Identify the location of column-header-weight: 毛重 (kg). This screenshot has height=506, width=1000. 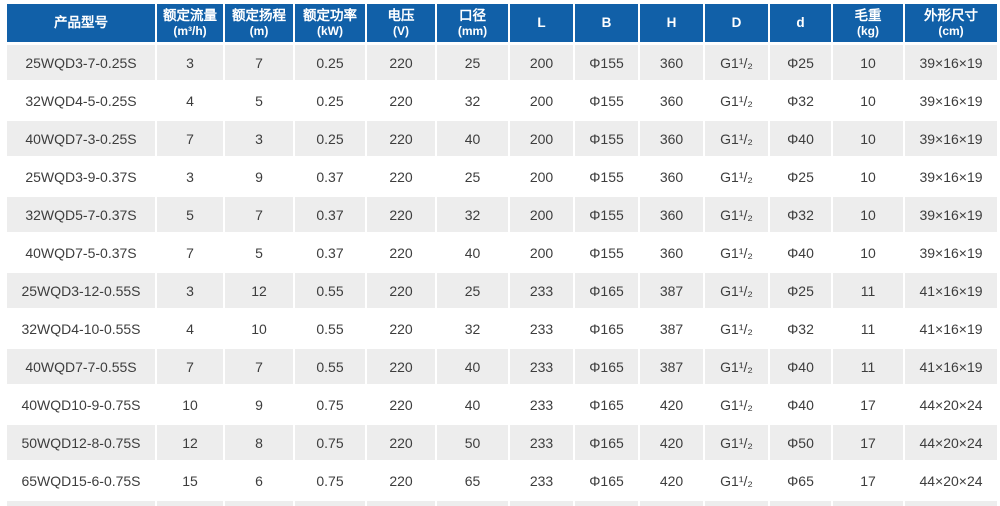
(868, 23).